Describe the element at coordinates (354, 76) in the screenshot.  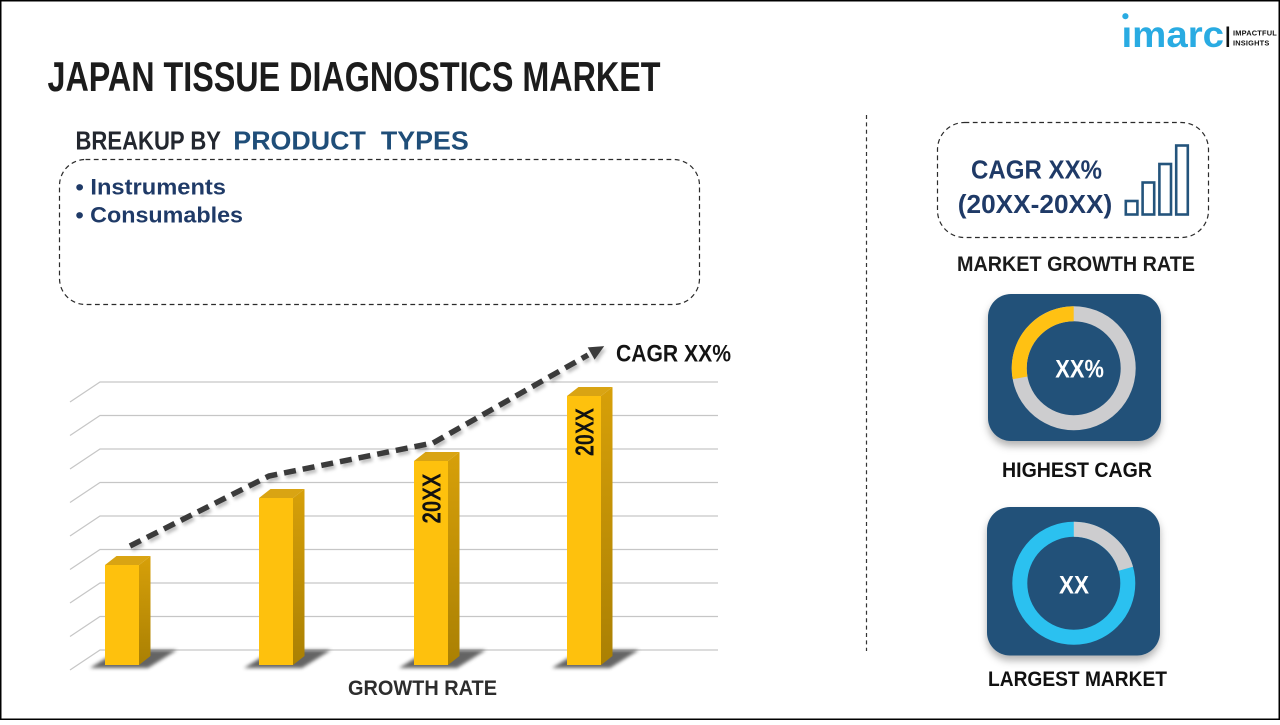
I see `svg-text:JAPAN TISSUE DIAGNOSTICS MARKE: JAPAN TISSUE DIAGNOSTICS MARKET` at that location.